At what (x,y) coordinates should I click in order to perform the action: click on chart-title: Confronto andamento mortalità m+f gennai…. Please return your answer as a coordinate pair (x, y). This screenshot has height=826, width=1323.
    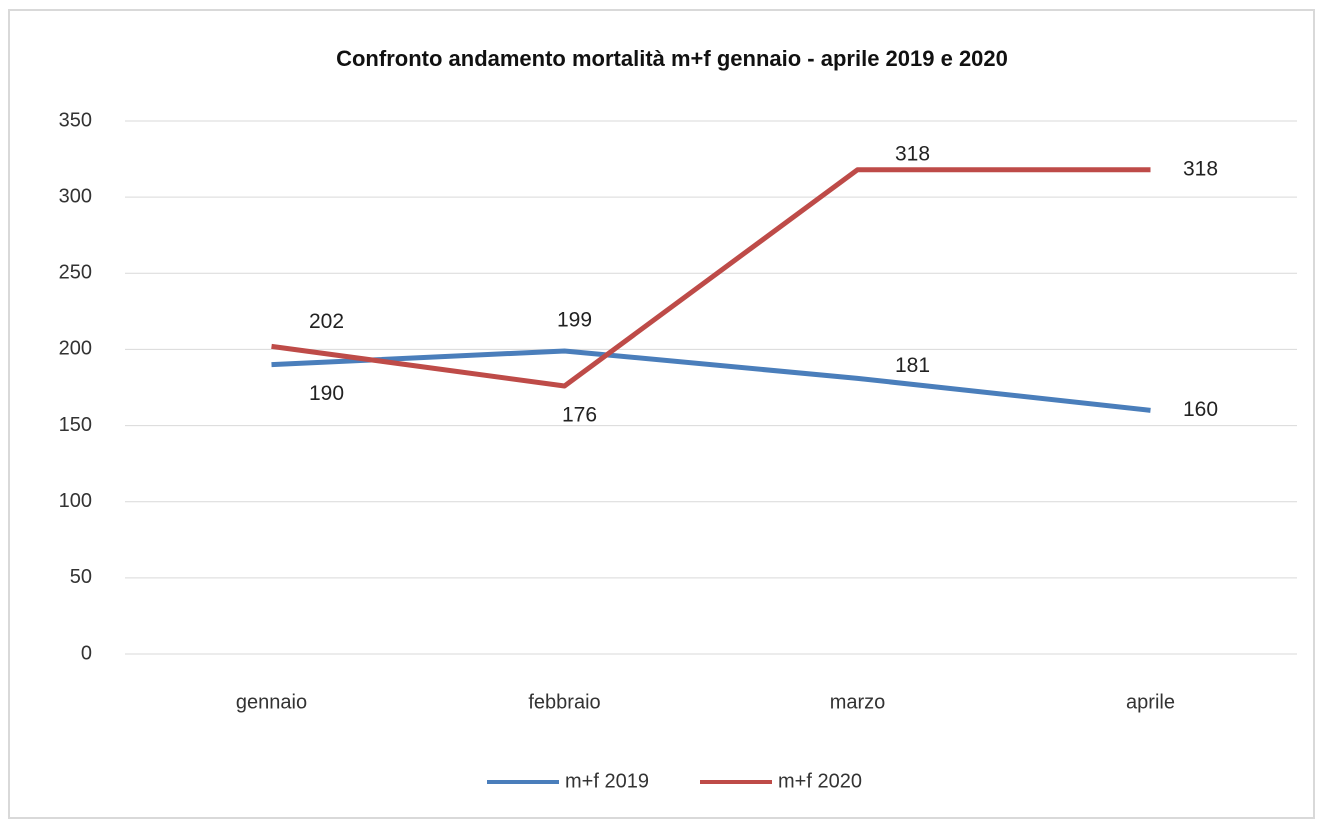
    Looking at the image, I should click on (672, 58).